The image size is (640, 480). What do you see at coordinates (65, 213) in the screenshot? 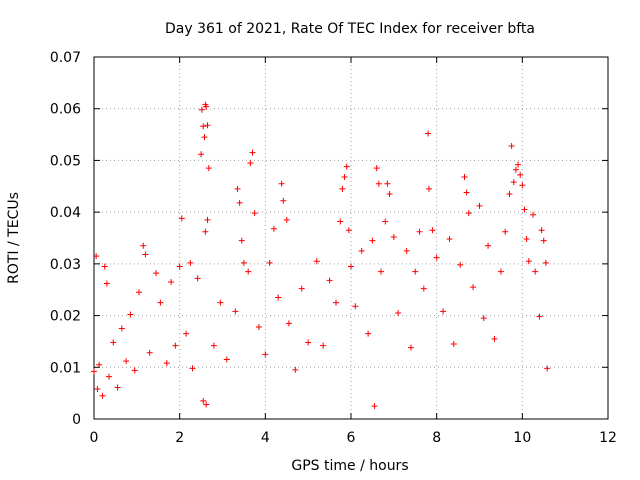
I see `y-tick-label: 0.04` at bounding box center [65, 213].